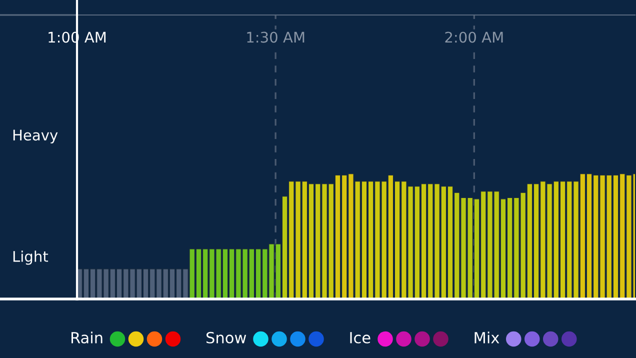 The height and width of the screenshot is (358, 636). Describe the element at coordinates (35, 137) in the screenshot. I see `text: Heavy` at that location.